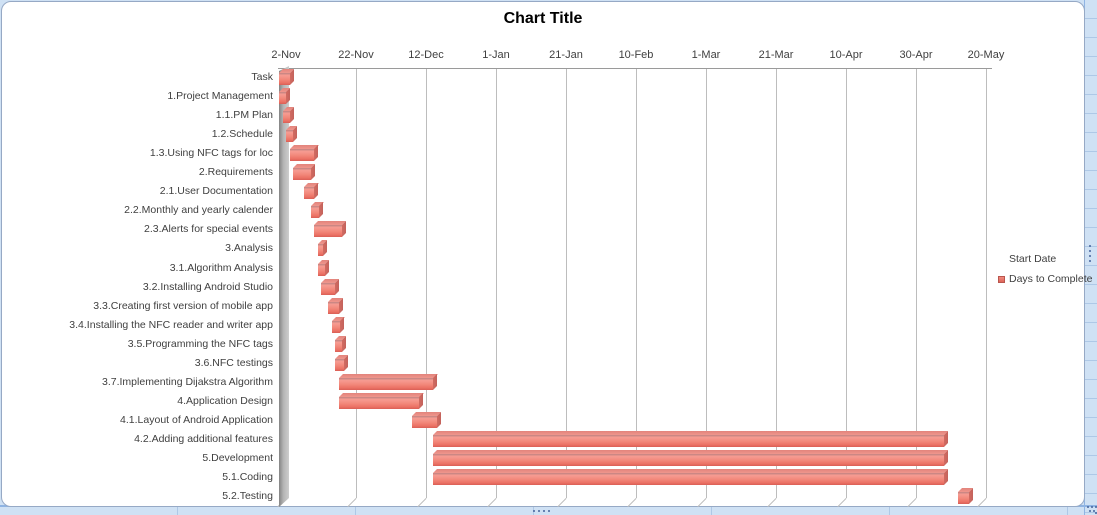 This screenshot has height=515, width=1097. I want to click on legend-item: Days to Complete, so click(1045, 279).